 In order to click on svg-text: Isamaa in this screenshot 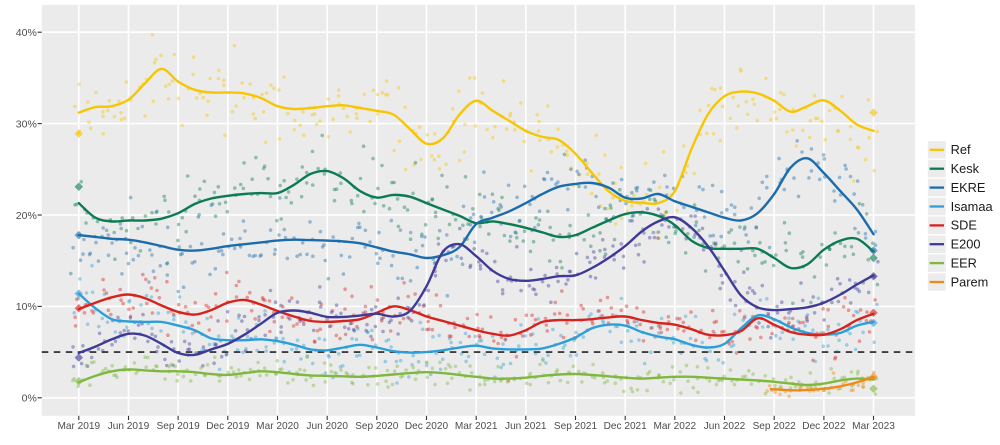, I will do `click(972, 206)`.